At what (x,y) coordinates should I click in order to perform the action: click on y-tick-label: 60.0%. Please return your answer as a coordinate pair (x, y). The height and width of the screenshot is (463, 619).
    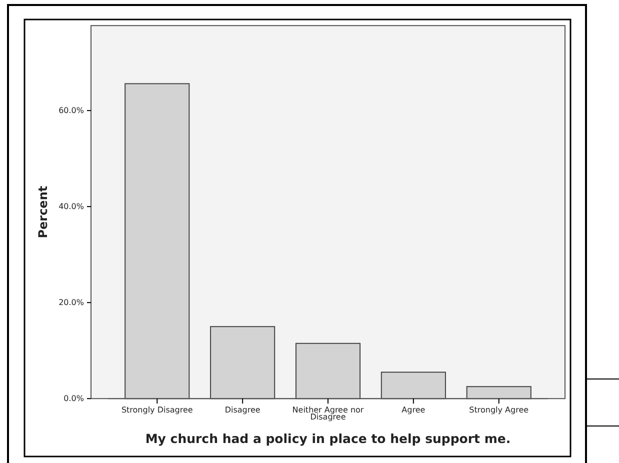
    Looking at the image, I should click on (71, 111).